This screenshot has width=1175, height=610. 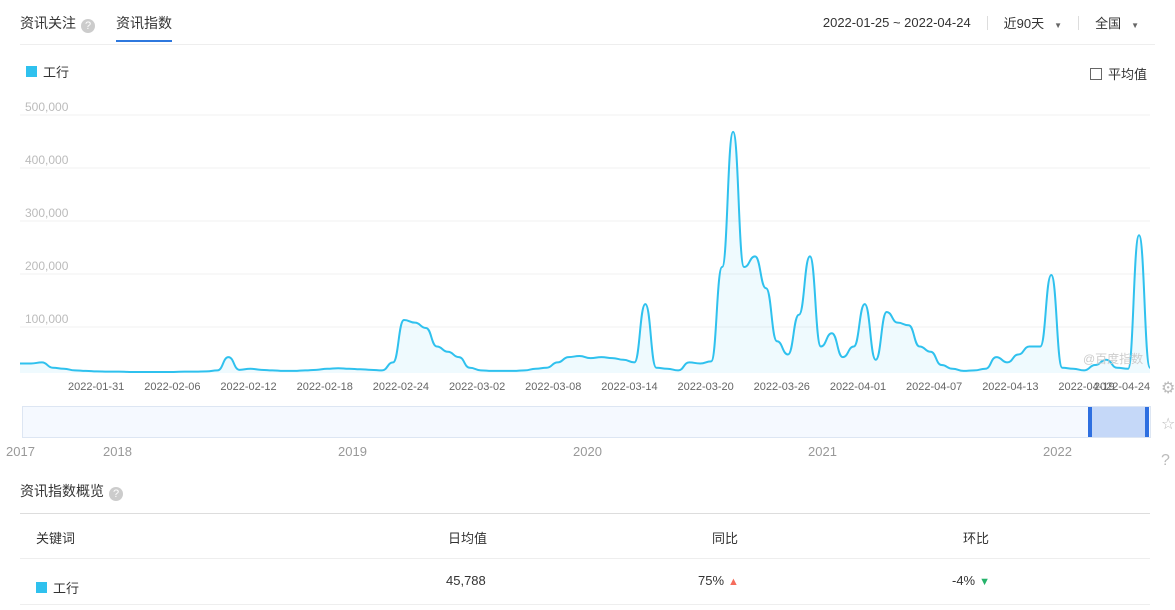 I want to click on x-tick-label: 2022-04-07, so click(x=934, y=387).